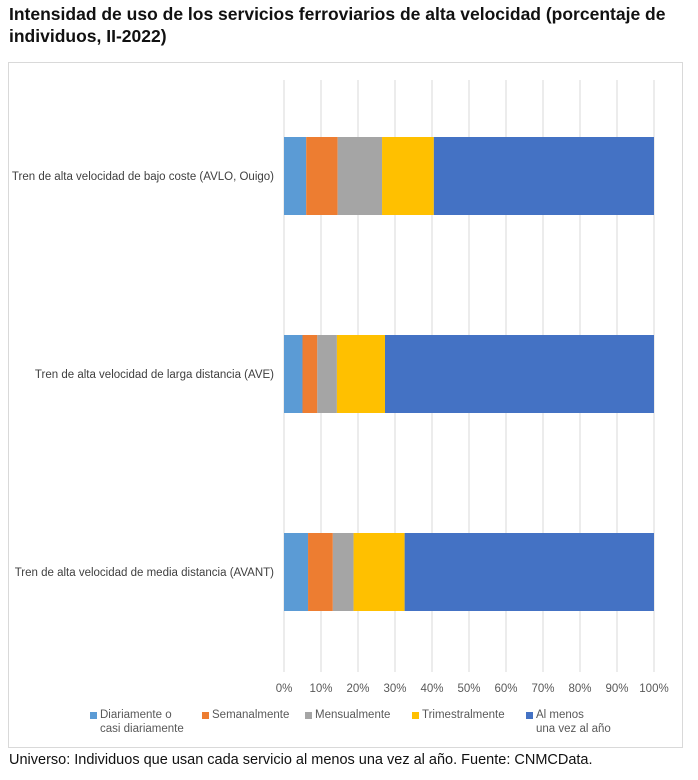  I want to click on x-tick-label: 30%, so click(394, 689).